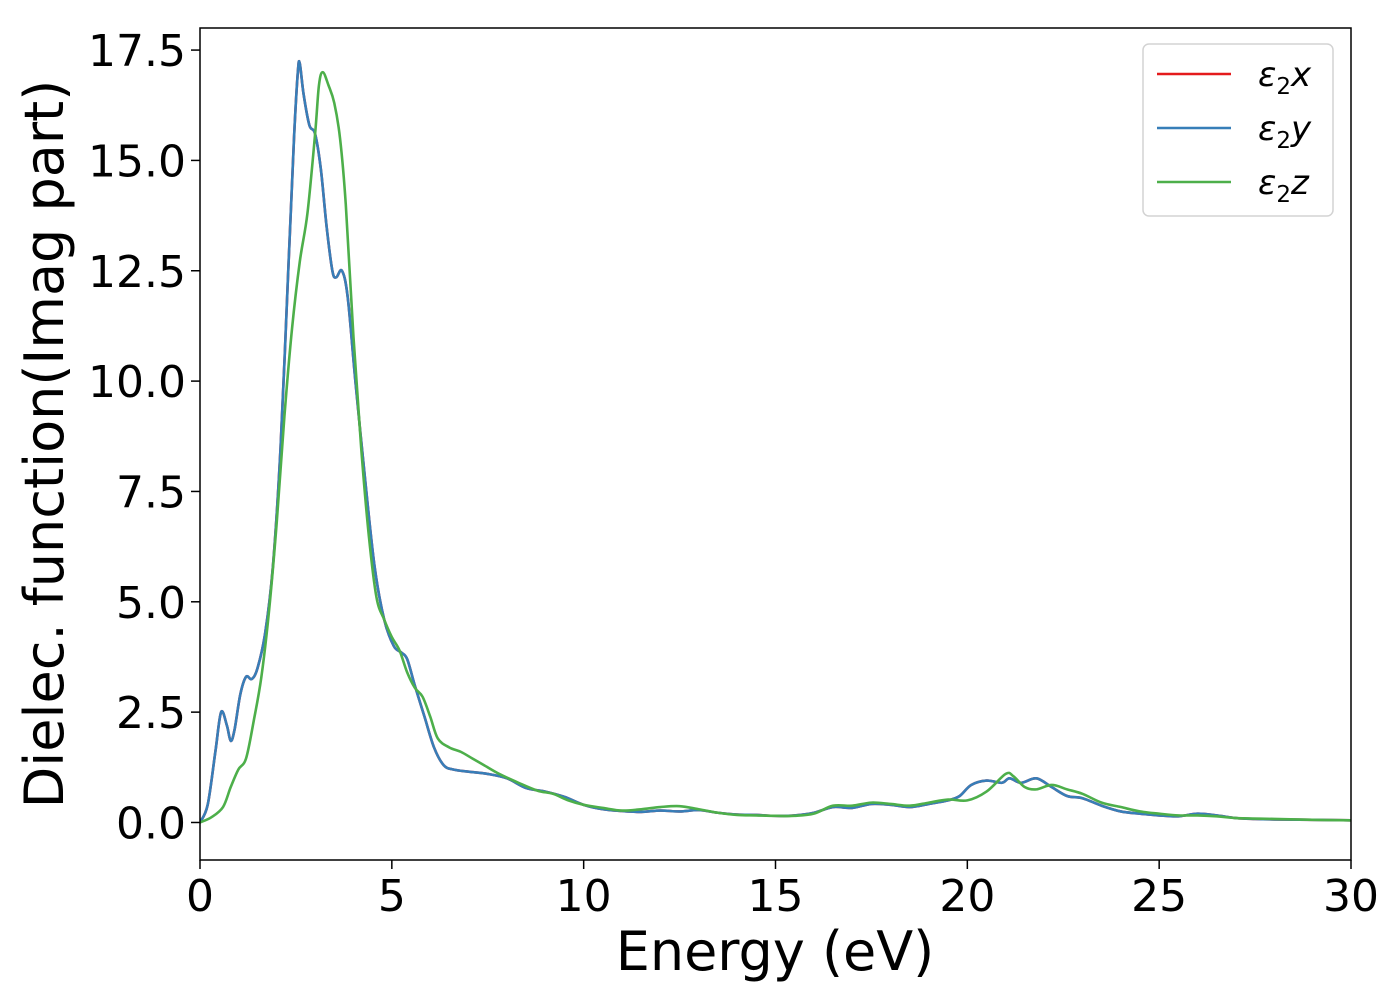 The height and width of the screenshot is (1000, 1400). What do you see at coordinates (44, 444) in the screenshot?
I see `y-axis-label: Dielec. function(Imag part)` at bounding box center [44, 444].